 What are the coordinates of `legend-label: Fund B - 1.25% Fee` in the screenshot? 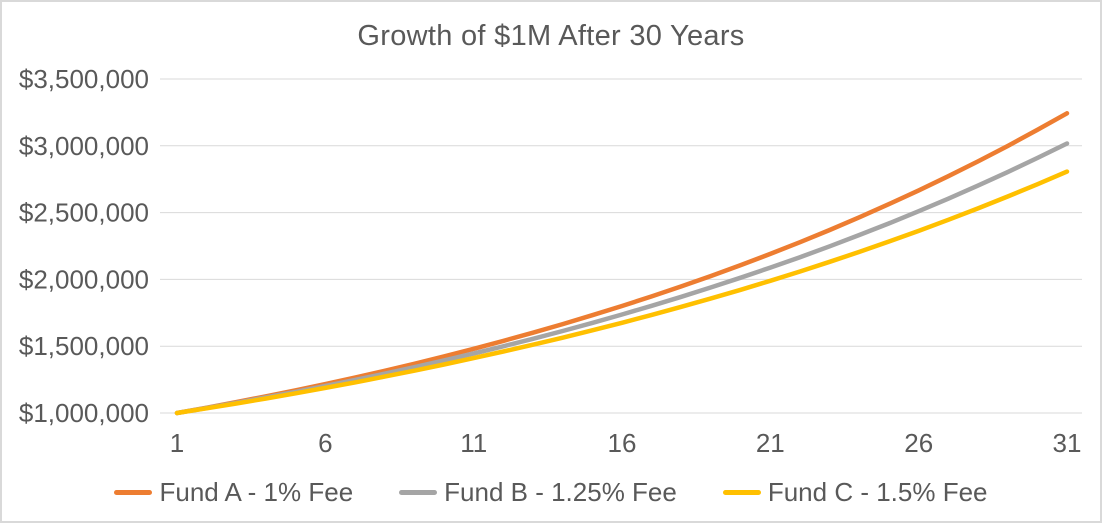 It's located at (560, 491).